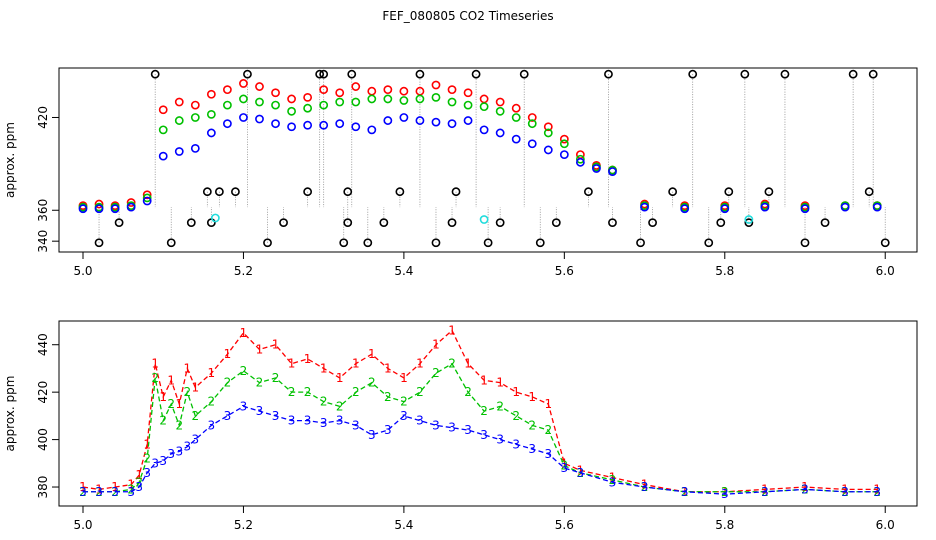  What do you see at coordinates (724, 271) in the screenshot?
I see `x-tick-label: 5.8` at bounding box center [724, 271].